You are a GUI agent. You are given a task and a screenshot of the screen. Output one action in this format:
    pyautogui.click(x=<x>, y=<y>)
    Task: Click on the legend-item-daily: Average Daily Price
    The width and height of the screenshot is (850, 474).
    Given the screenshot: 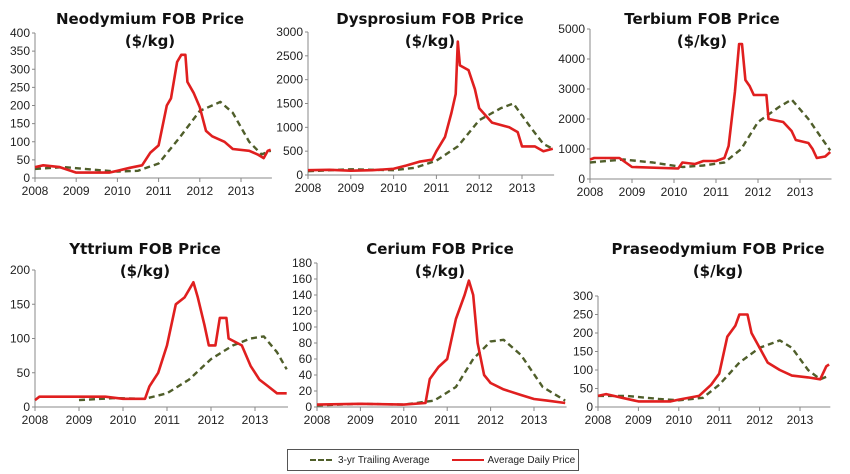 What is the action you would take?
    pyautogui.click(x=513, y=460)
    